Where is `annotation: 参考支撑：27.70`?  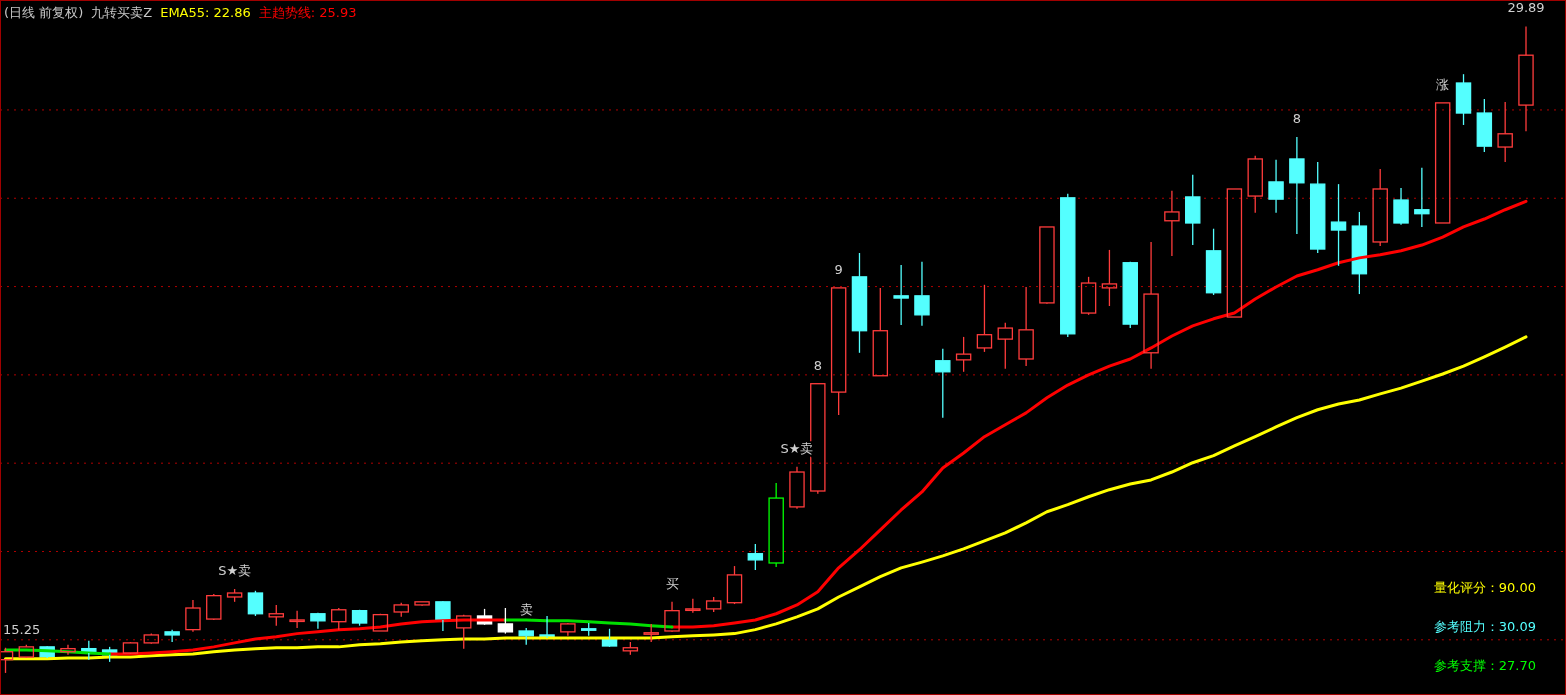
annotation: 参考支撑：27.70 is located at coordinates (1484, 665).